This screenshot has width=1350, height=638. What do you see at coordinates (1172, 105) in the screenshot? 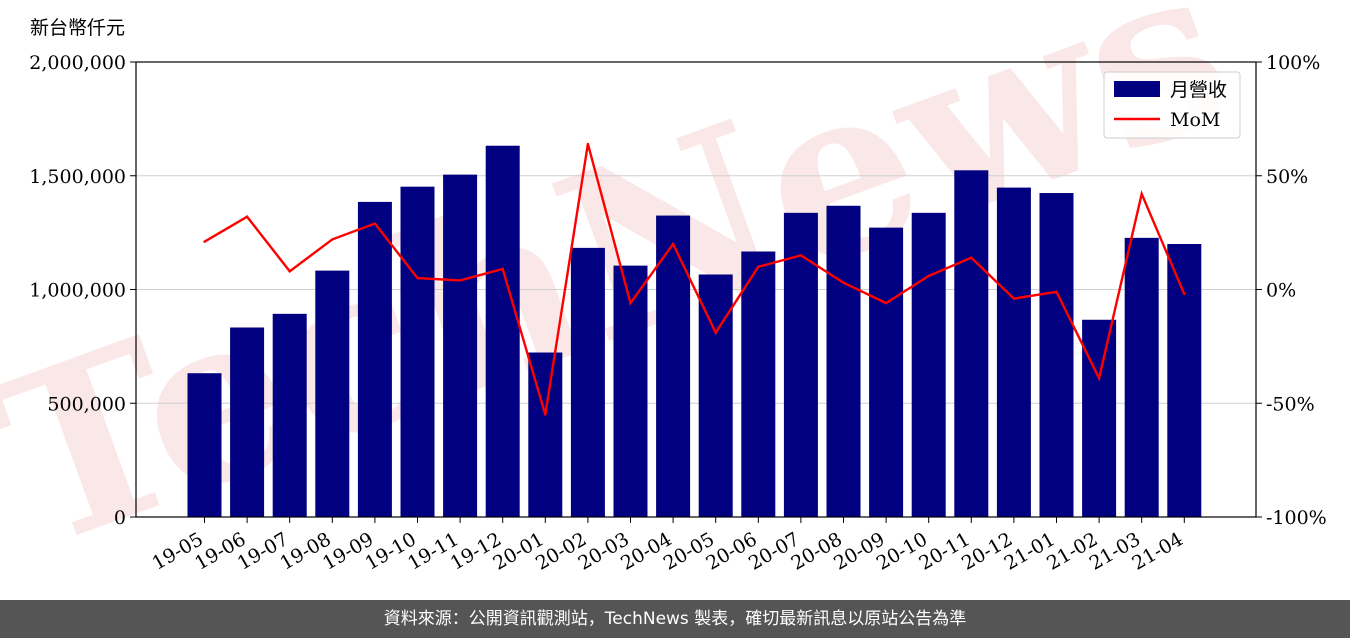
I see `legend: 月營收 MoM` at bounding box center [1172, 105].